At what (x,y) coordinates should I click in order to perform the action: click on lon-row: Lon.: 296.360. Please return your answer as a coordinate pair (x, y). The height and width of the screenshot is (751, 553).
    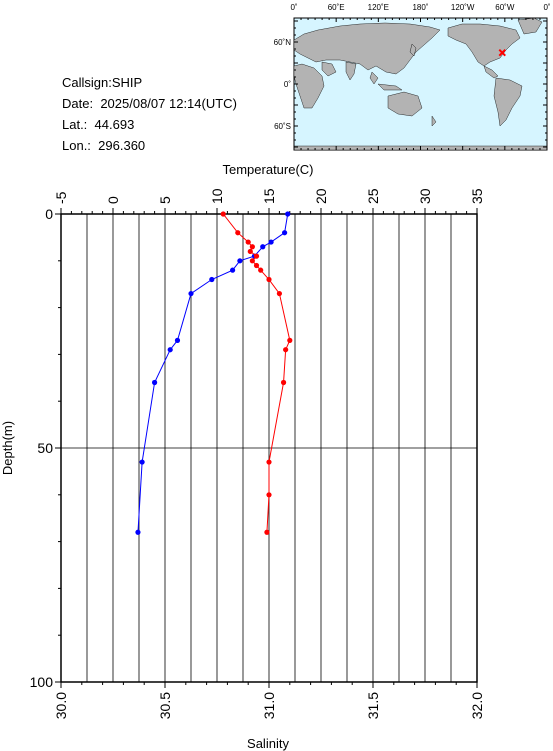
    Looking at the image, I should click on (104, 145).